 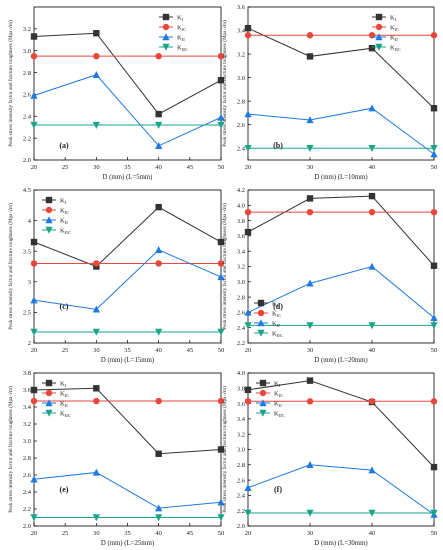 I want to click on x-tick-label: 40, so click(x=372, y=533).